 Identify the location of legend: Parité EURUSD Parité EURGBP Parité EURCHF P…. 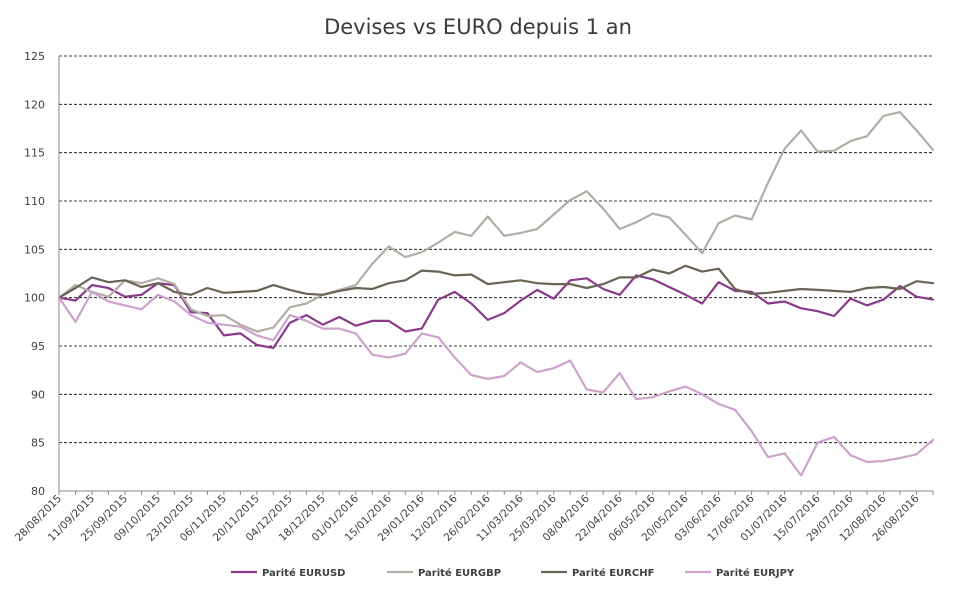
(513, 573).